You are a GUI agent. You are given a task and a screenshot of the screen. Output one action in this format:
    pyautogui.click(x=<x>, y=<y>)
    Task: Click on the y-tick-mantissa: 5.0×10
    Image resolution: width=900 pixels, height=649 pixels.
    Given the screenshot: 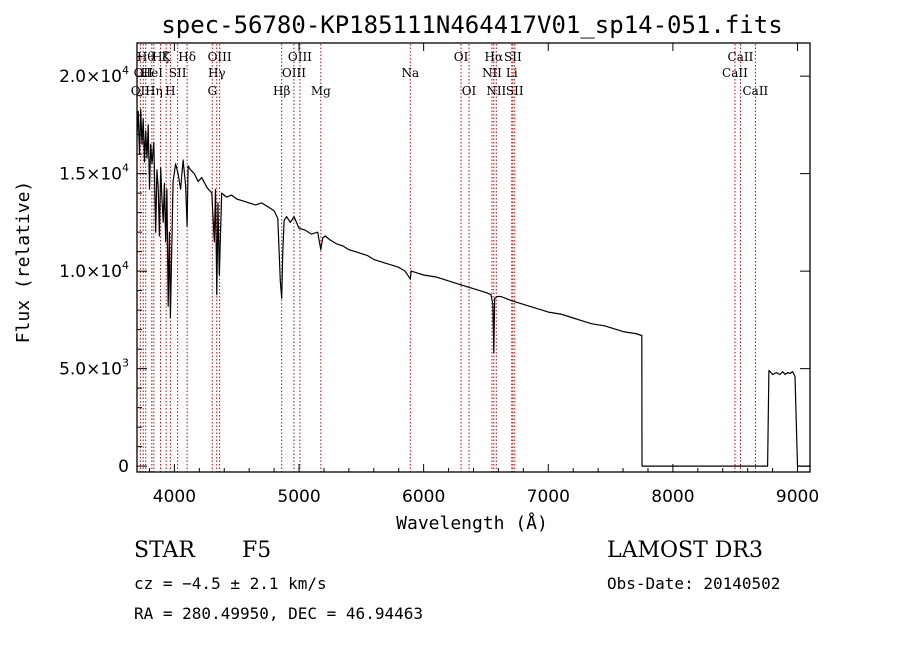 What is the action you would take?
    pyautogui.click(x=90, y=370)
    